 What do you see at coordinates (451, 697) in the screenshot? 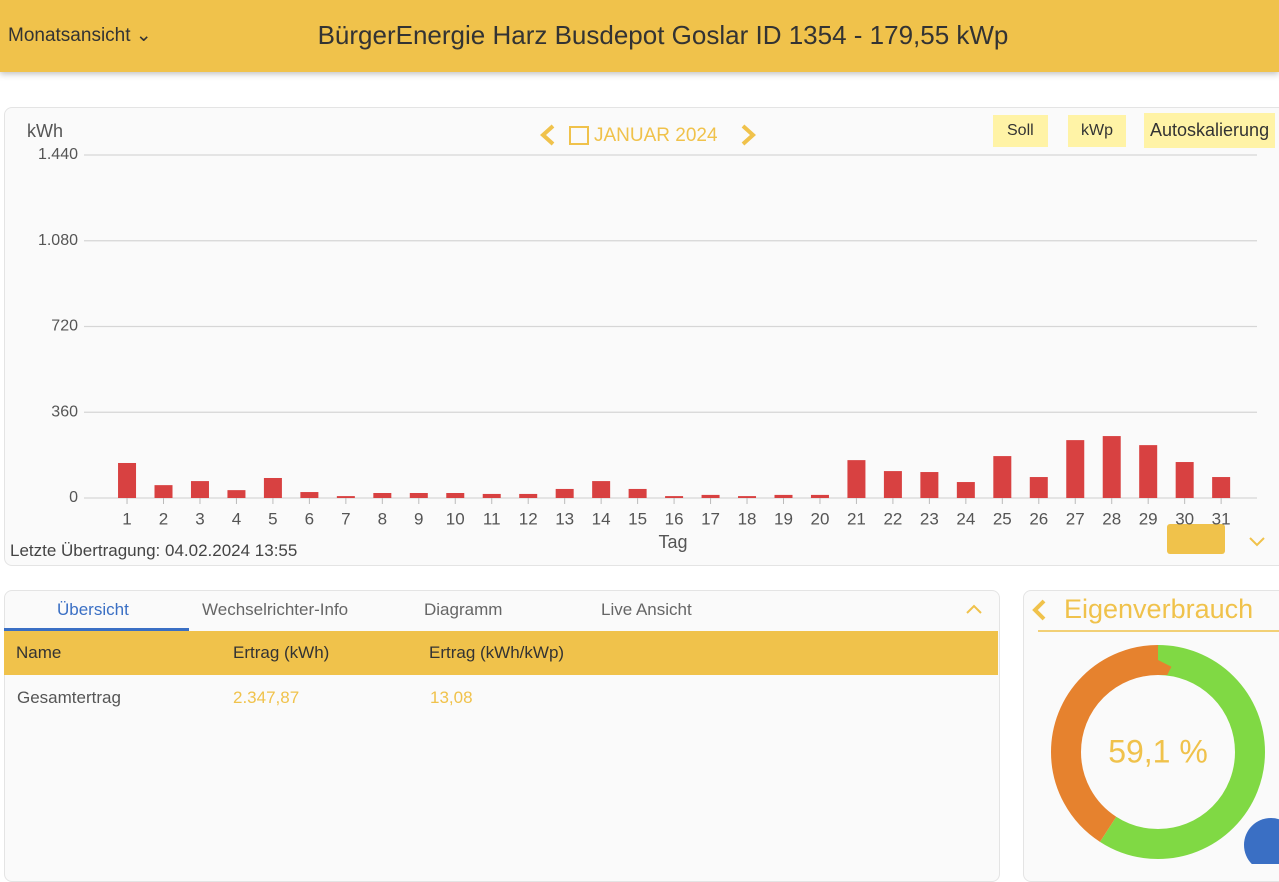
I see `cell: 13,08` at bounding box center [451, 697].